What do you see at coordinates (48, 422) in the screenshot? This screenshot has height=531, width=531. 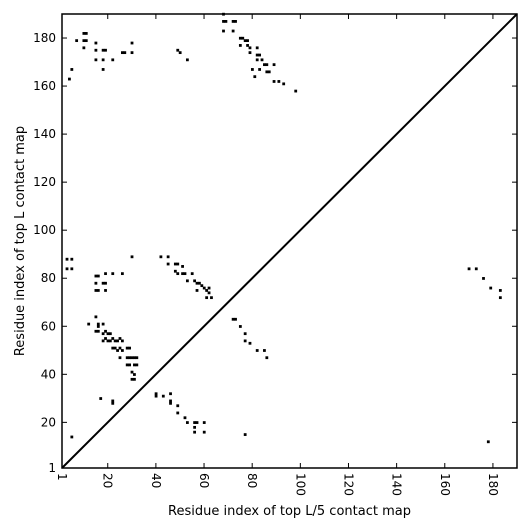 I see `y-tick-label: 20` at bounding box center [48, 422].